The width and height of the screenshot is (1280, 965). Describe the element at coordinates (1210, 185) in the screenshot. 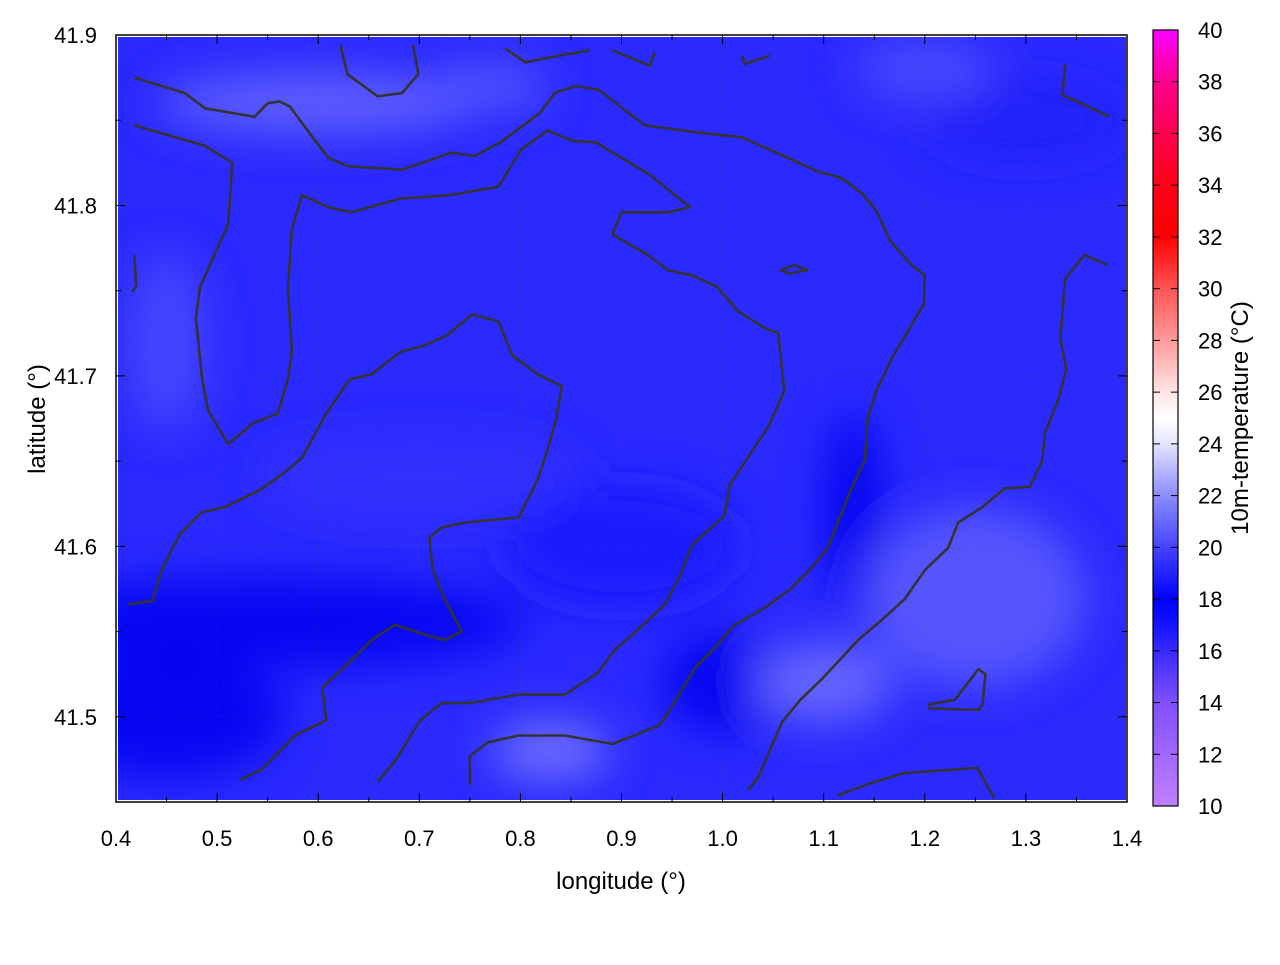

I see `colorbar-tick-label: 34` at that location.